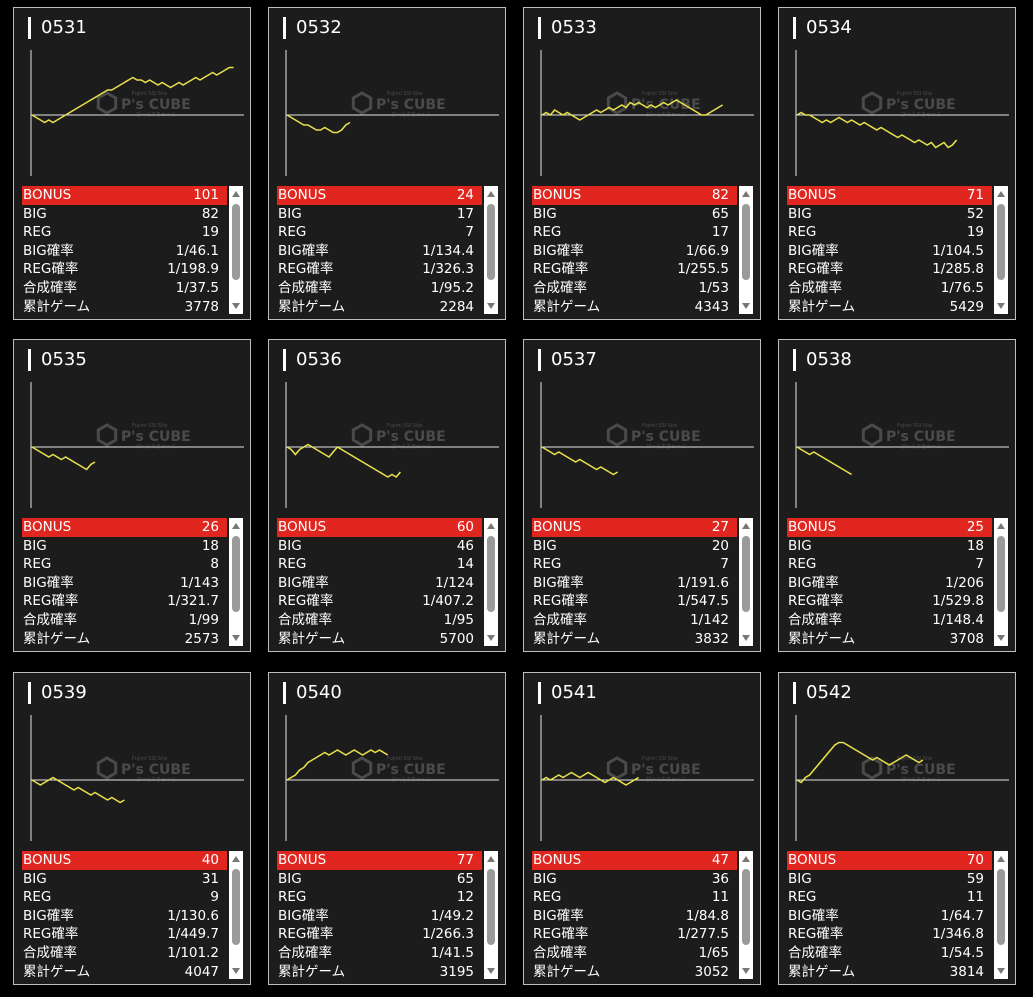 The width and height of the screenshot is (1033, 997). What do you see at coordinates (567, 638) in the screenshot?
I see `stat-label: 累計ゲーム` at bounding box center [567, 638].